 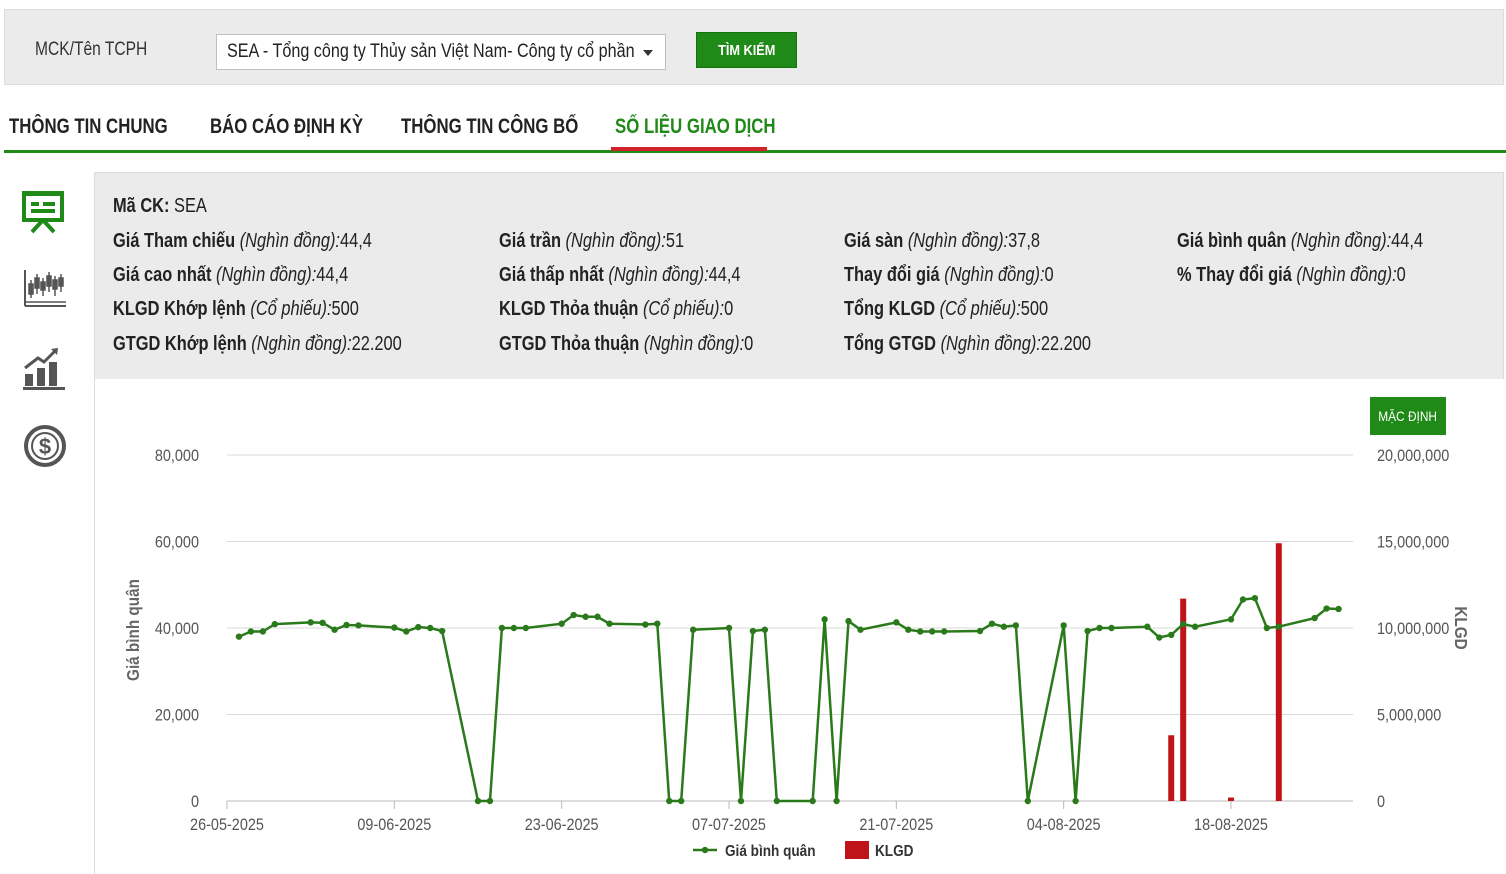 I want to click on info-field-label: Giá sàn, so click(x=874, y=241).